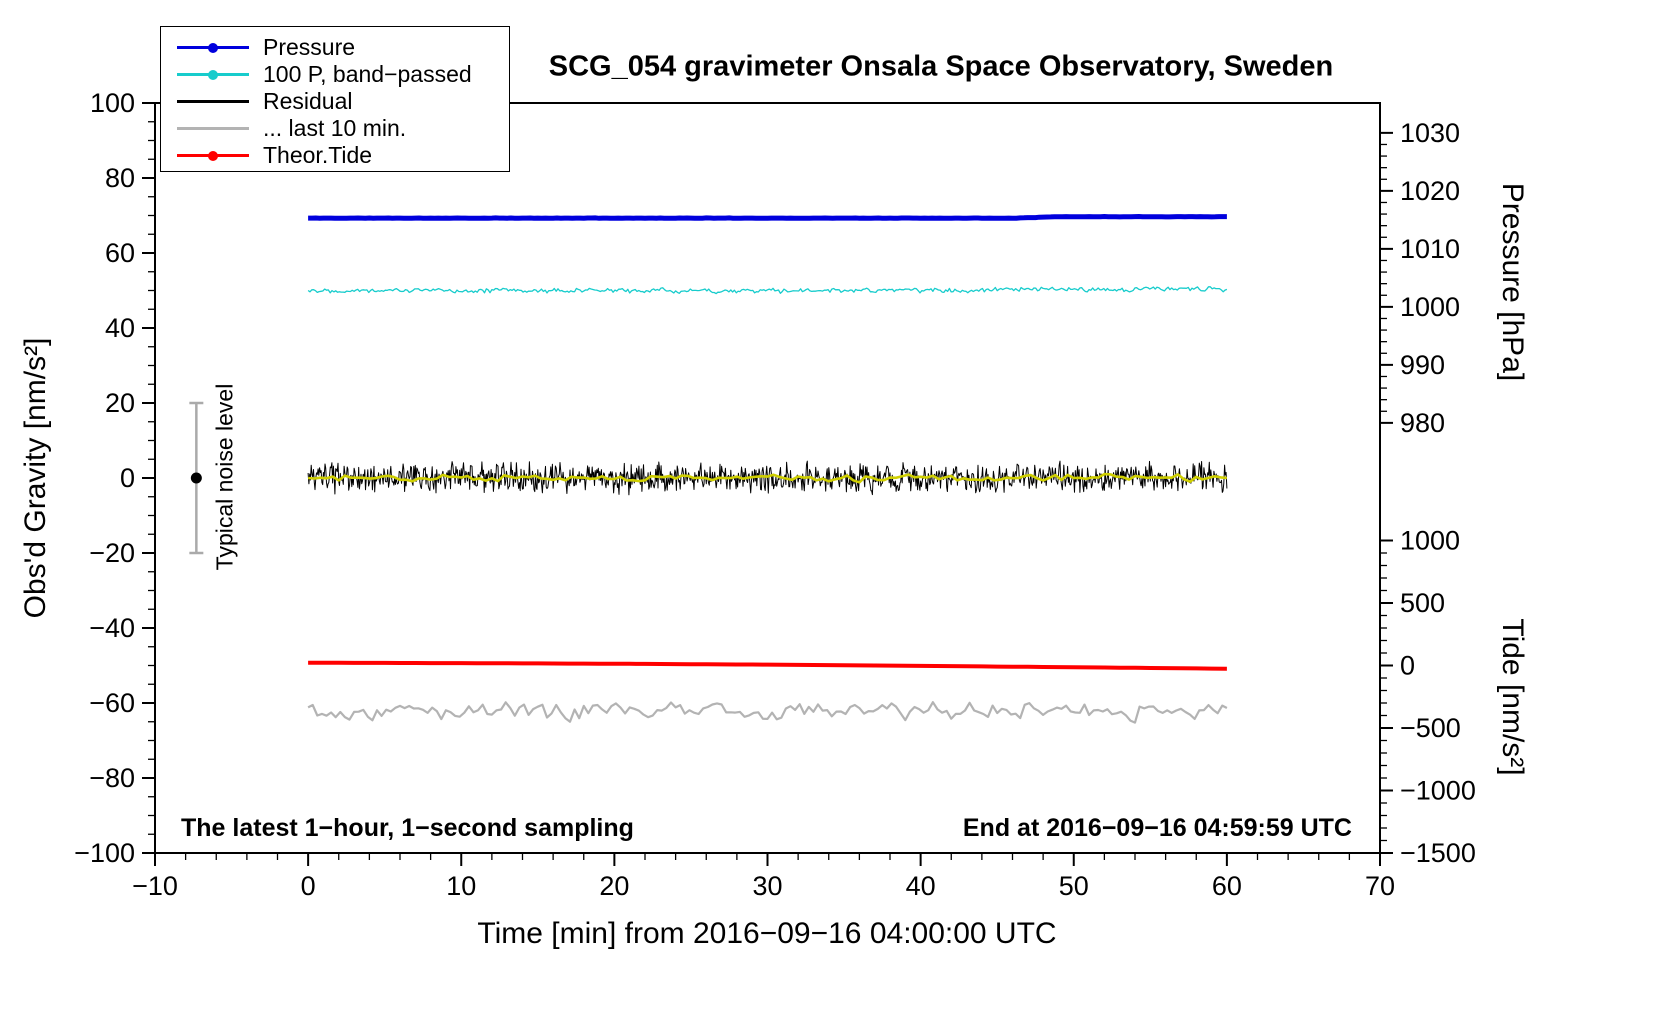  I want to click on typical-noise-level-label: Typical noise level, so click(224, 477).